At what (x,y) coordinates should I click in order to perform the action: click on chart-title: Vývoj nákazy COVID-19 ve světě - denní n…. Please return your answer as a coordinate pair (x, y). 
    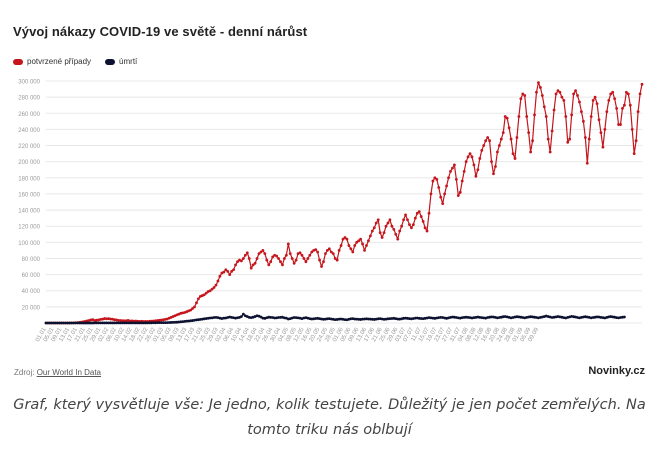
    Looking at the image, I should click on (160, 31).